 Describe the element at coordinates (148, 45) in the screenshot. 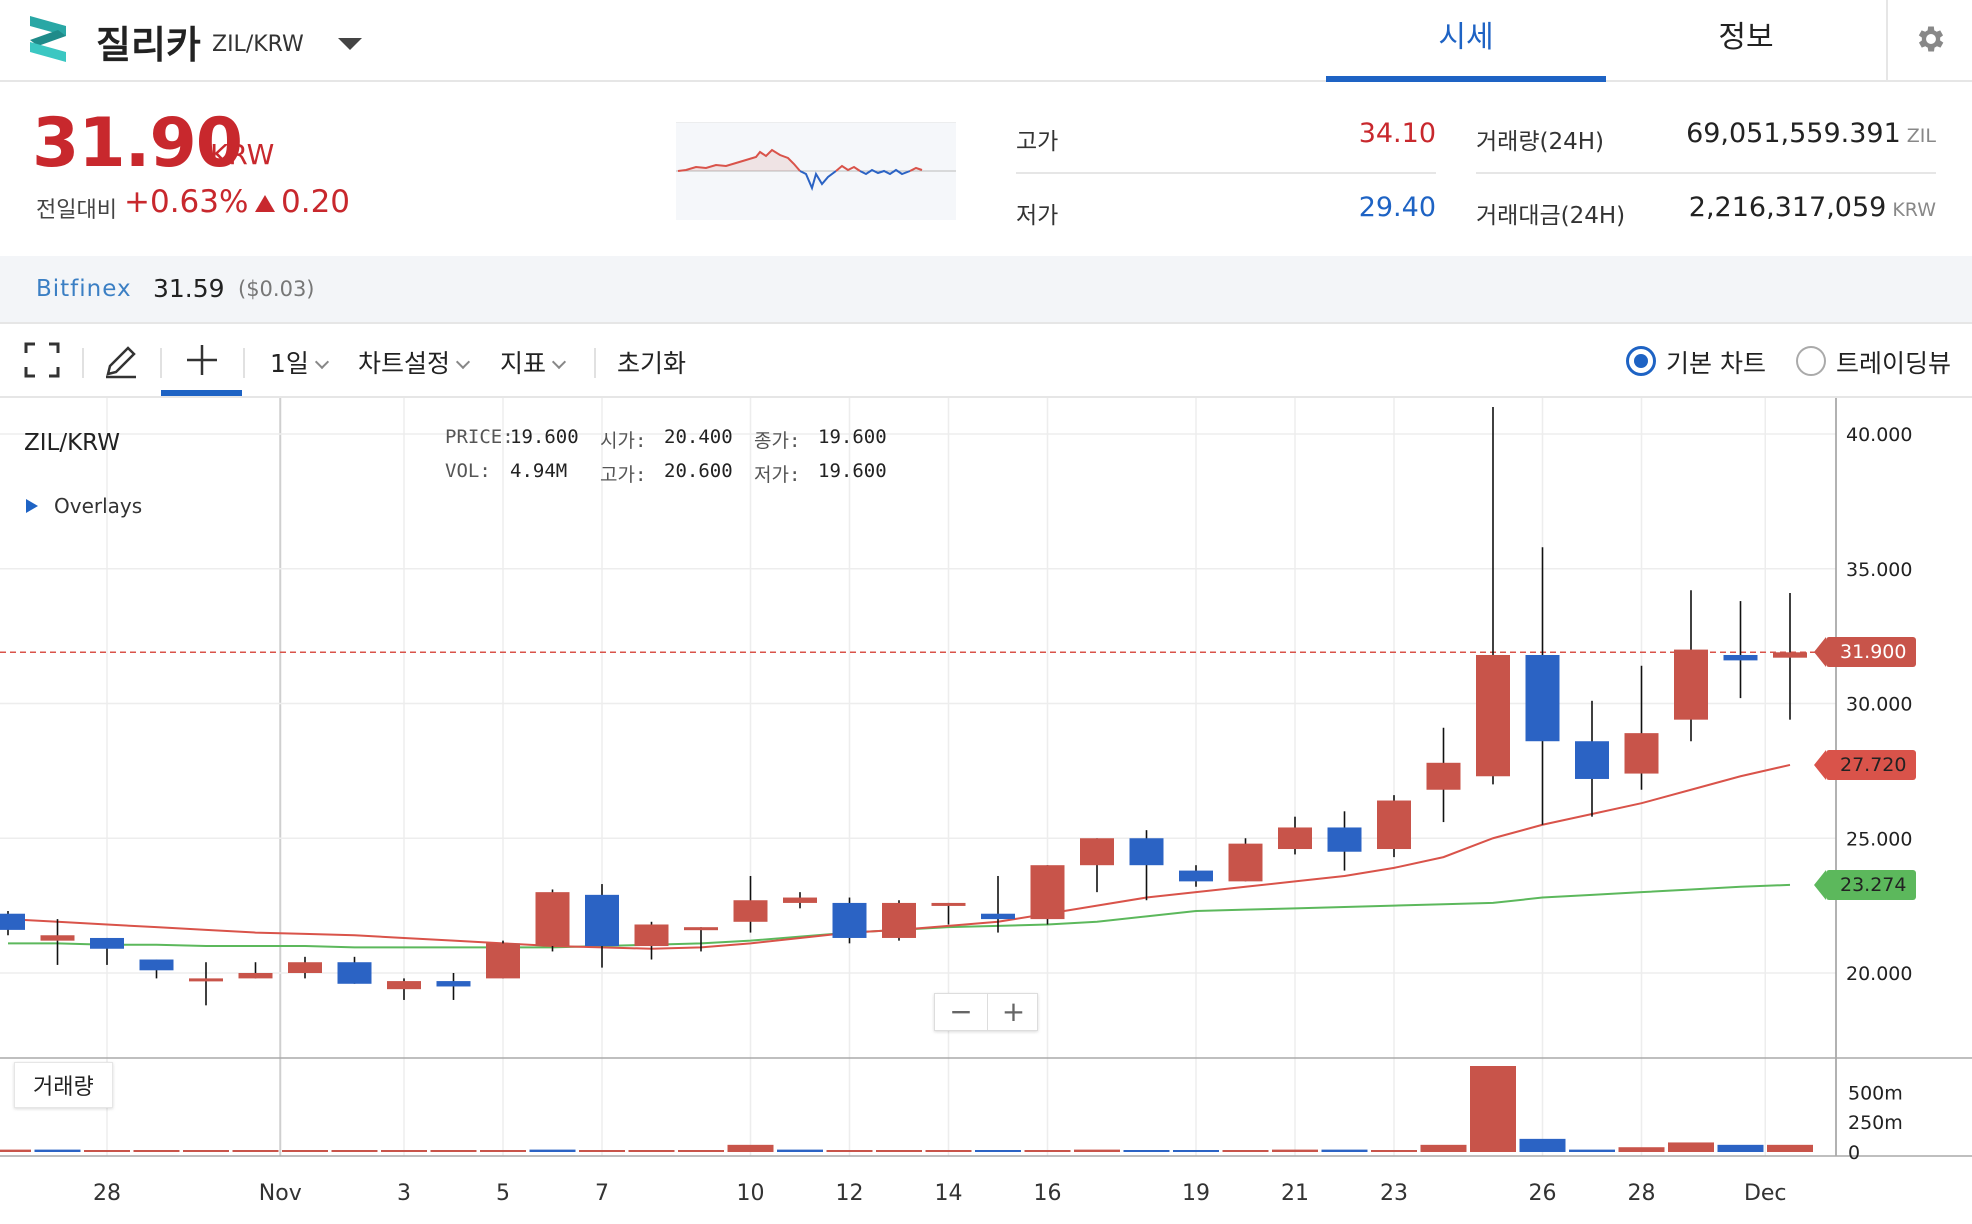

I see `coin-name: 질리카` at that location.